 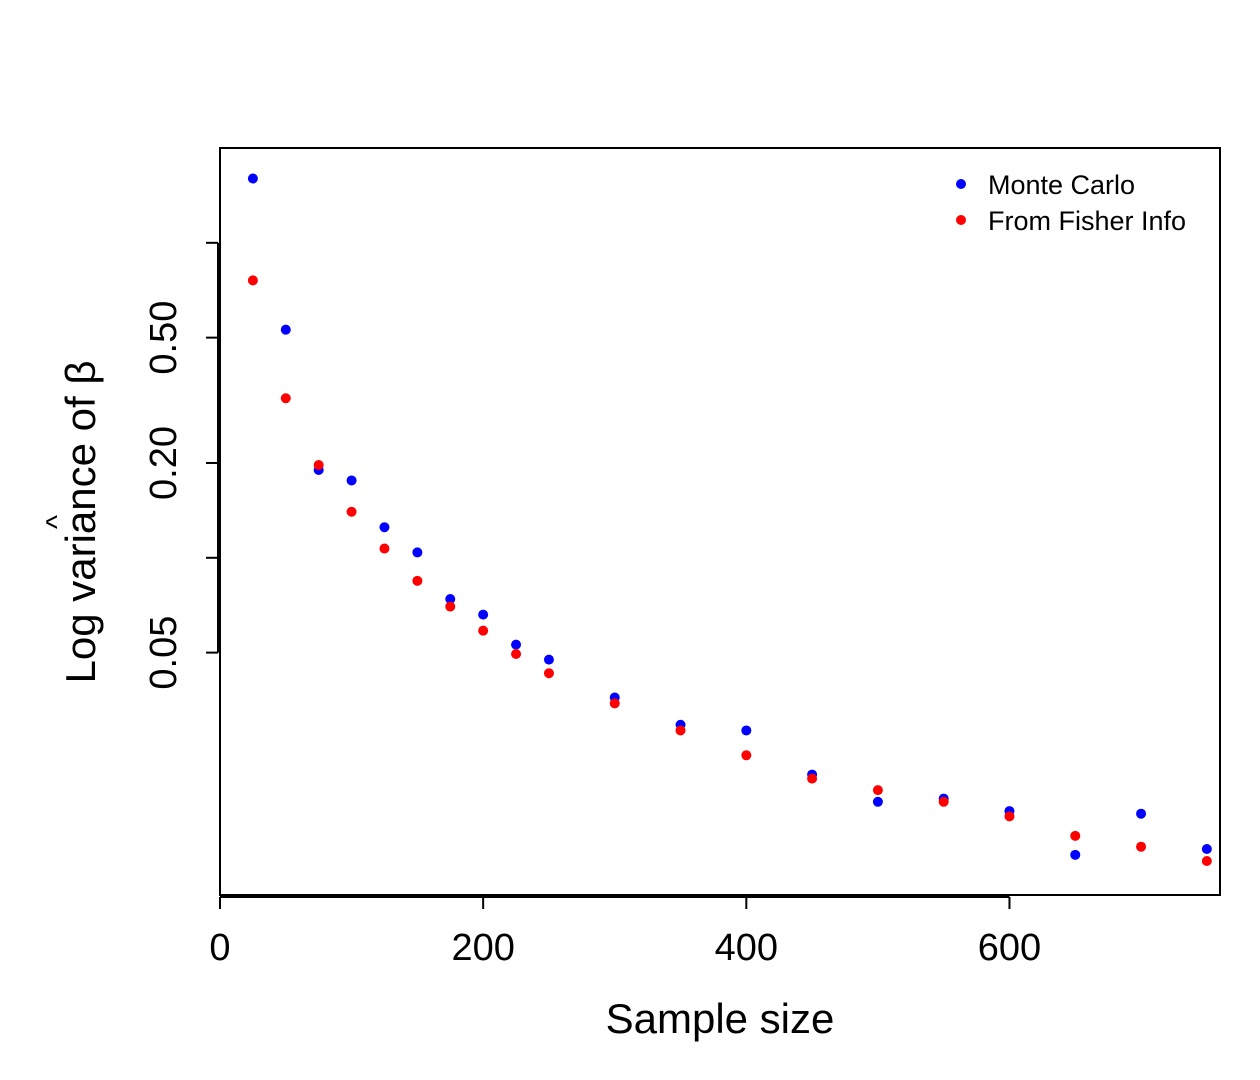 What do you see at coordinates (80, 372) in the screenshot?
I see `y-axis-title-symbol: β` at bounding box center [80, 372].